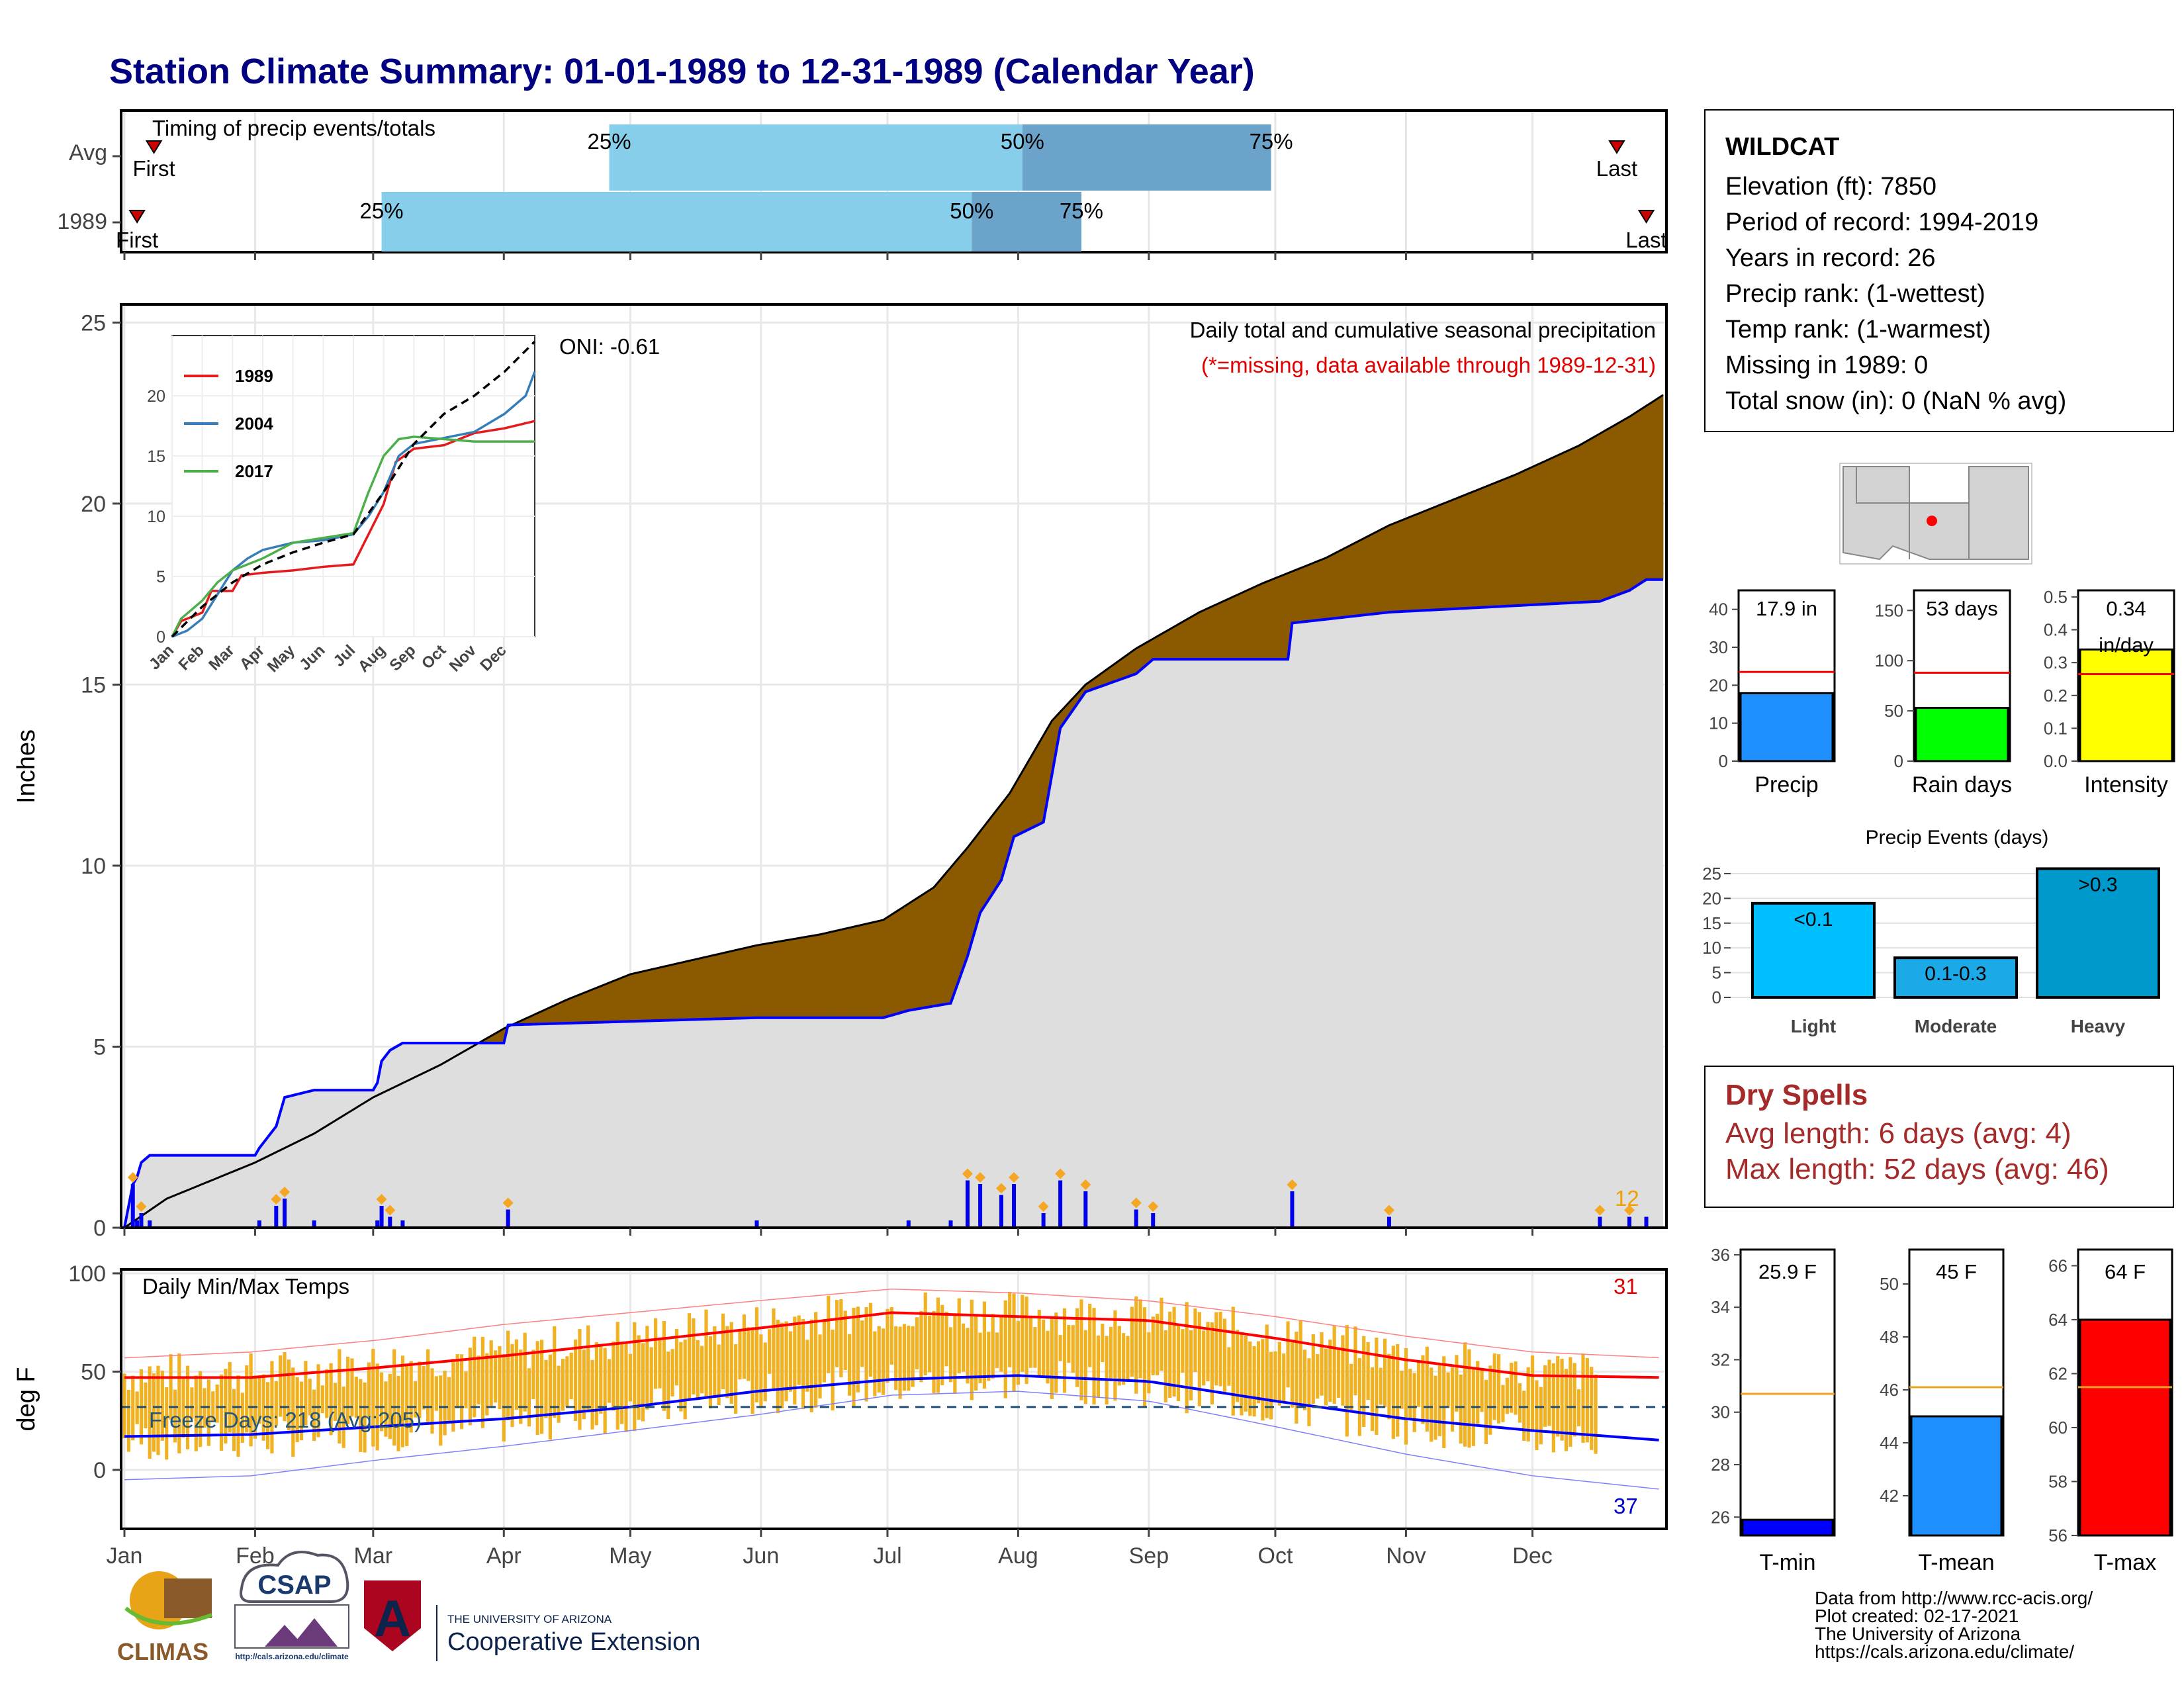 The image size is (2184, 1691). What do you see at coordinates (1827, 365) in the screenshot?
I see `station-missing: Missing in 1989: 0` at bounding box center [1827, 365].